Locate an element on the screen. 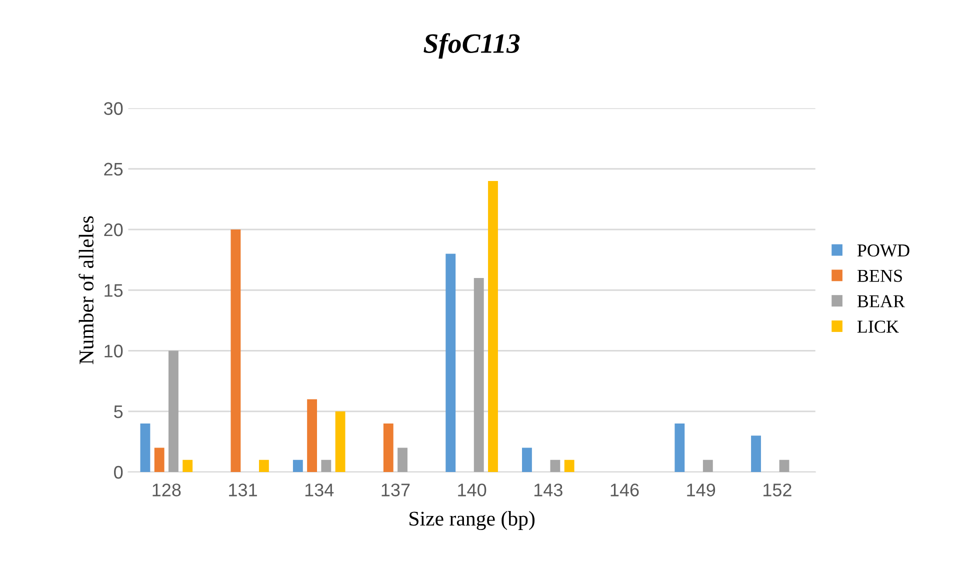 This screenshot has height=582, width=957. y-tick-label: 0 is located at coordinates (118, 472).